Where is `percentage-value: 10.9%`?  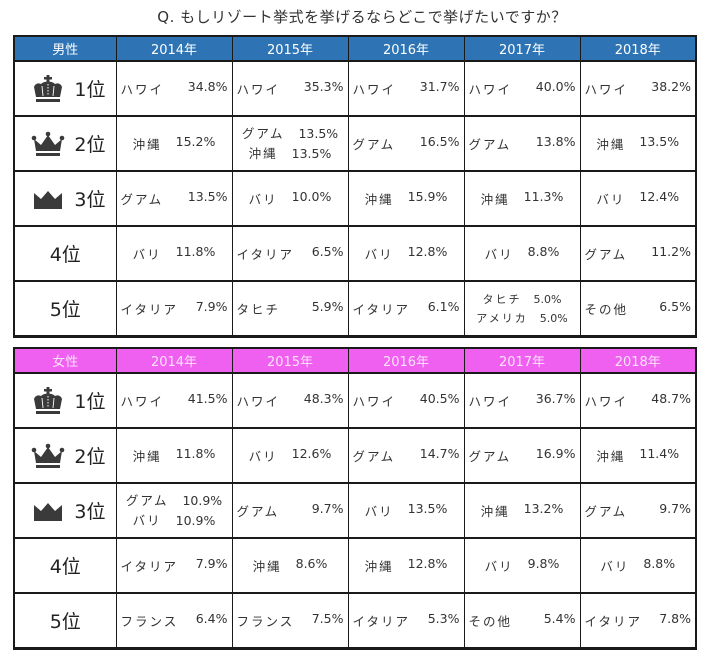 percentage-value: 10.9% is located at coordinates (195, 520).